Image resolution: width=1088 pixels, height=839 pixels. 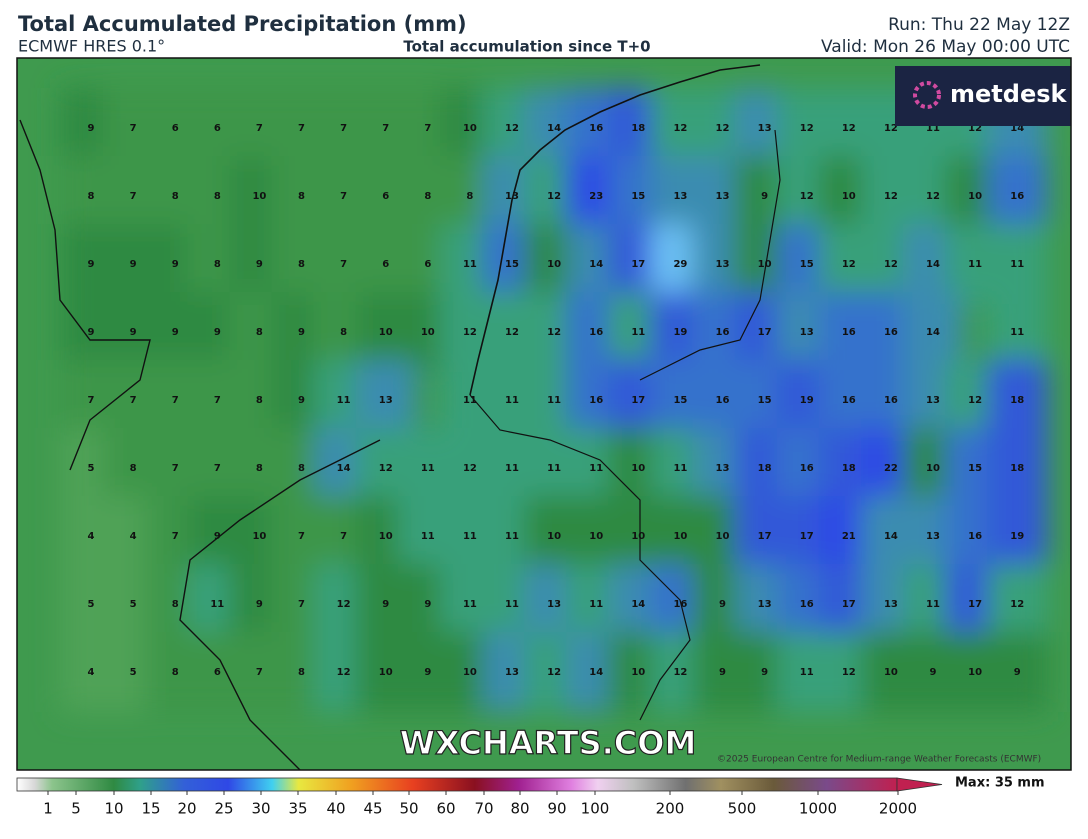 I want to click on coastline, so click(x=615, y=230).